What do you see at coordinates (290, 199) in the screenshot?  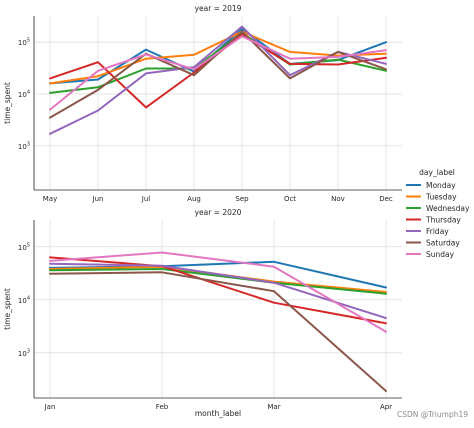 I see `x-tick-label: Oct` at bounding box center [290, 199].